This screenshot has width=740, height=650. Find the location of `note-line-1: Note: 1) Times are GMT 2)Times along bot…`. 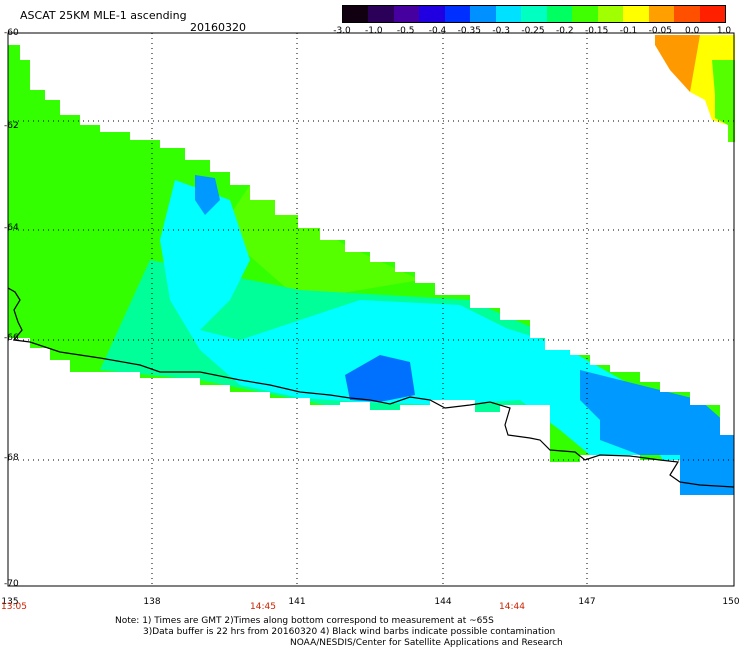

note-line-1: Note: 1) Times are GMT 2)Times along bot… is located at coordinates (304, 621).